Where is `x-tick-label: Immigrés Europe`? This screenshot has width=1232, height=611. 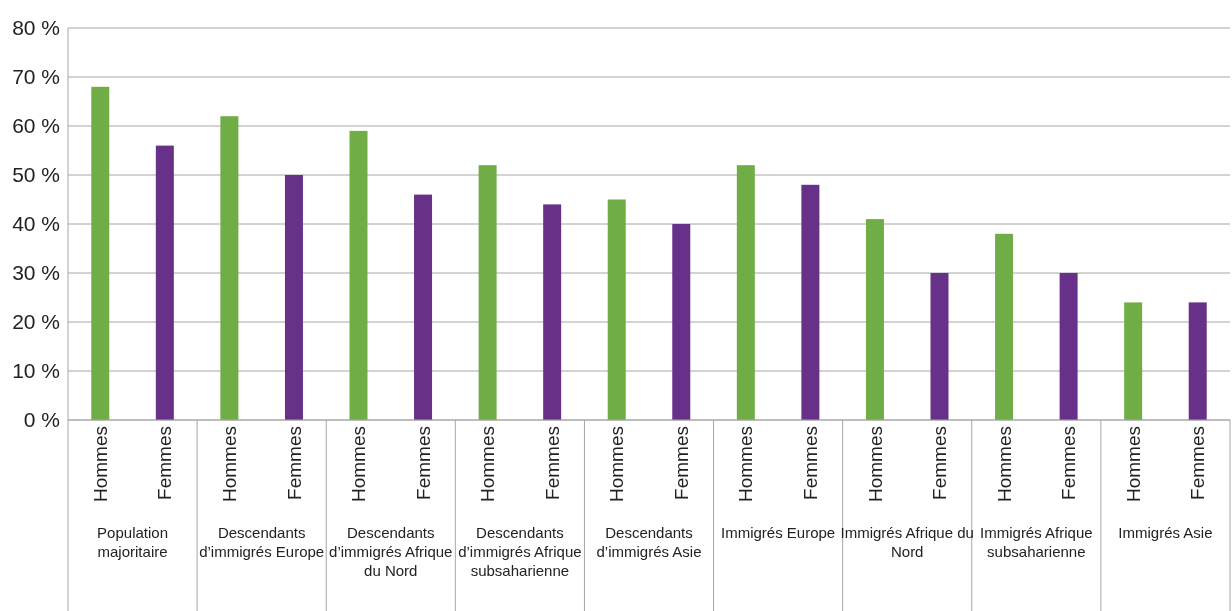 x-tick-label: Immigrés Europe is located at coordinates (778, 532).